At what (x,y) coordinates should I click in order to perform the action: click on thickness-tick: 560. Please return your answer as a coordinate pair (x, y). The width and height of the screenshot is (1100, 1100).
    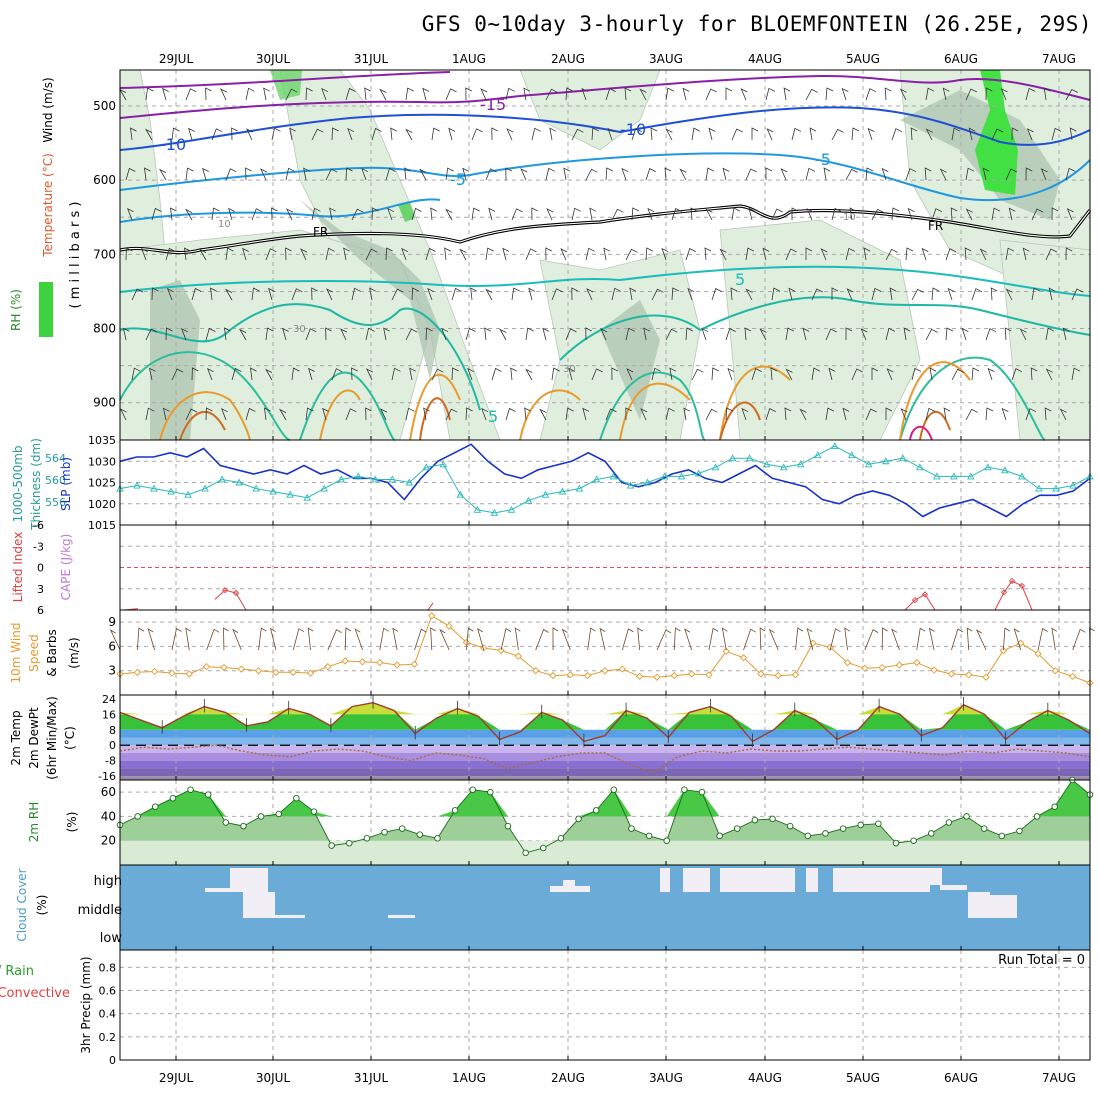
    Looking at the image, I should click on (55, 480).